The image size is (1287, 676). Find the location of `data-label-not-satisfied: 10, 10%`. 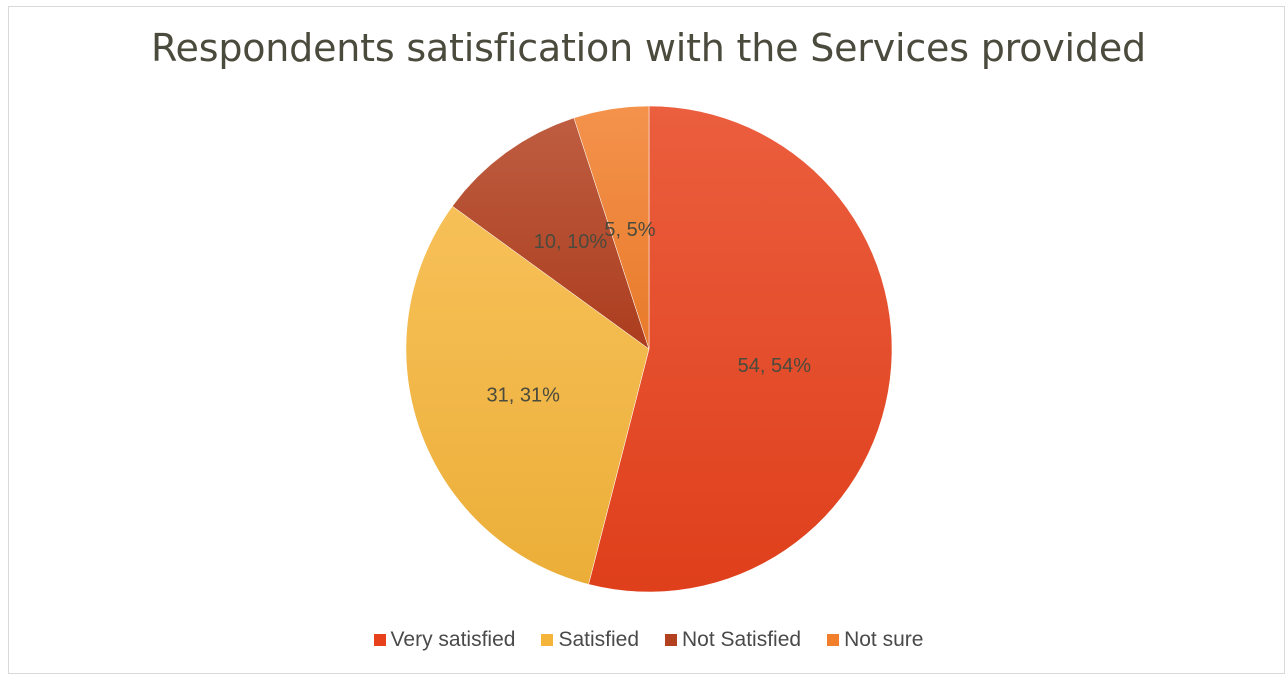

data-label-not-satisfied: 10, 10% is located at coordinates (571, 242).